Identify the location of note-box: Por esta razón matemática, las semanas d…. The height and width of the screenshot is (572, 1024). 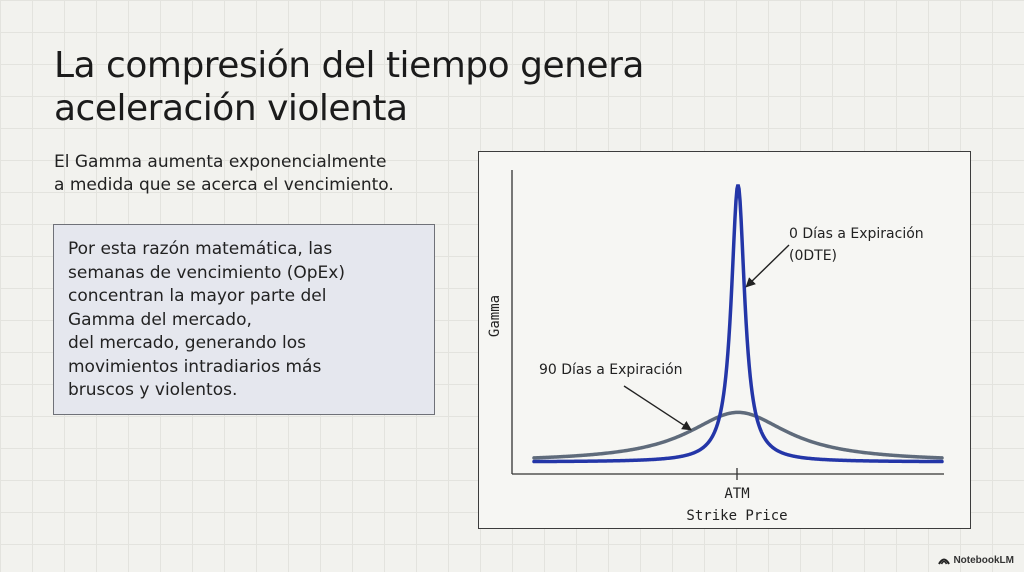
(244, 319).